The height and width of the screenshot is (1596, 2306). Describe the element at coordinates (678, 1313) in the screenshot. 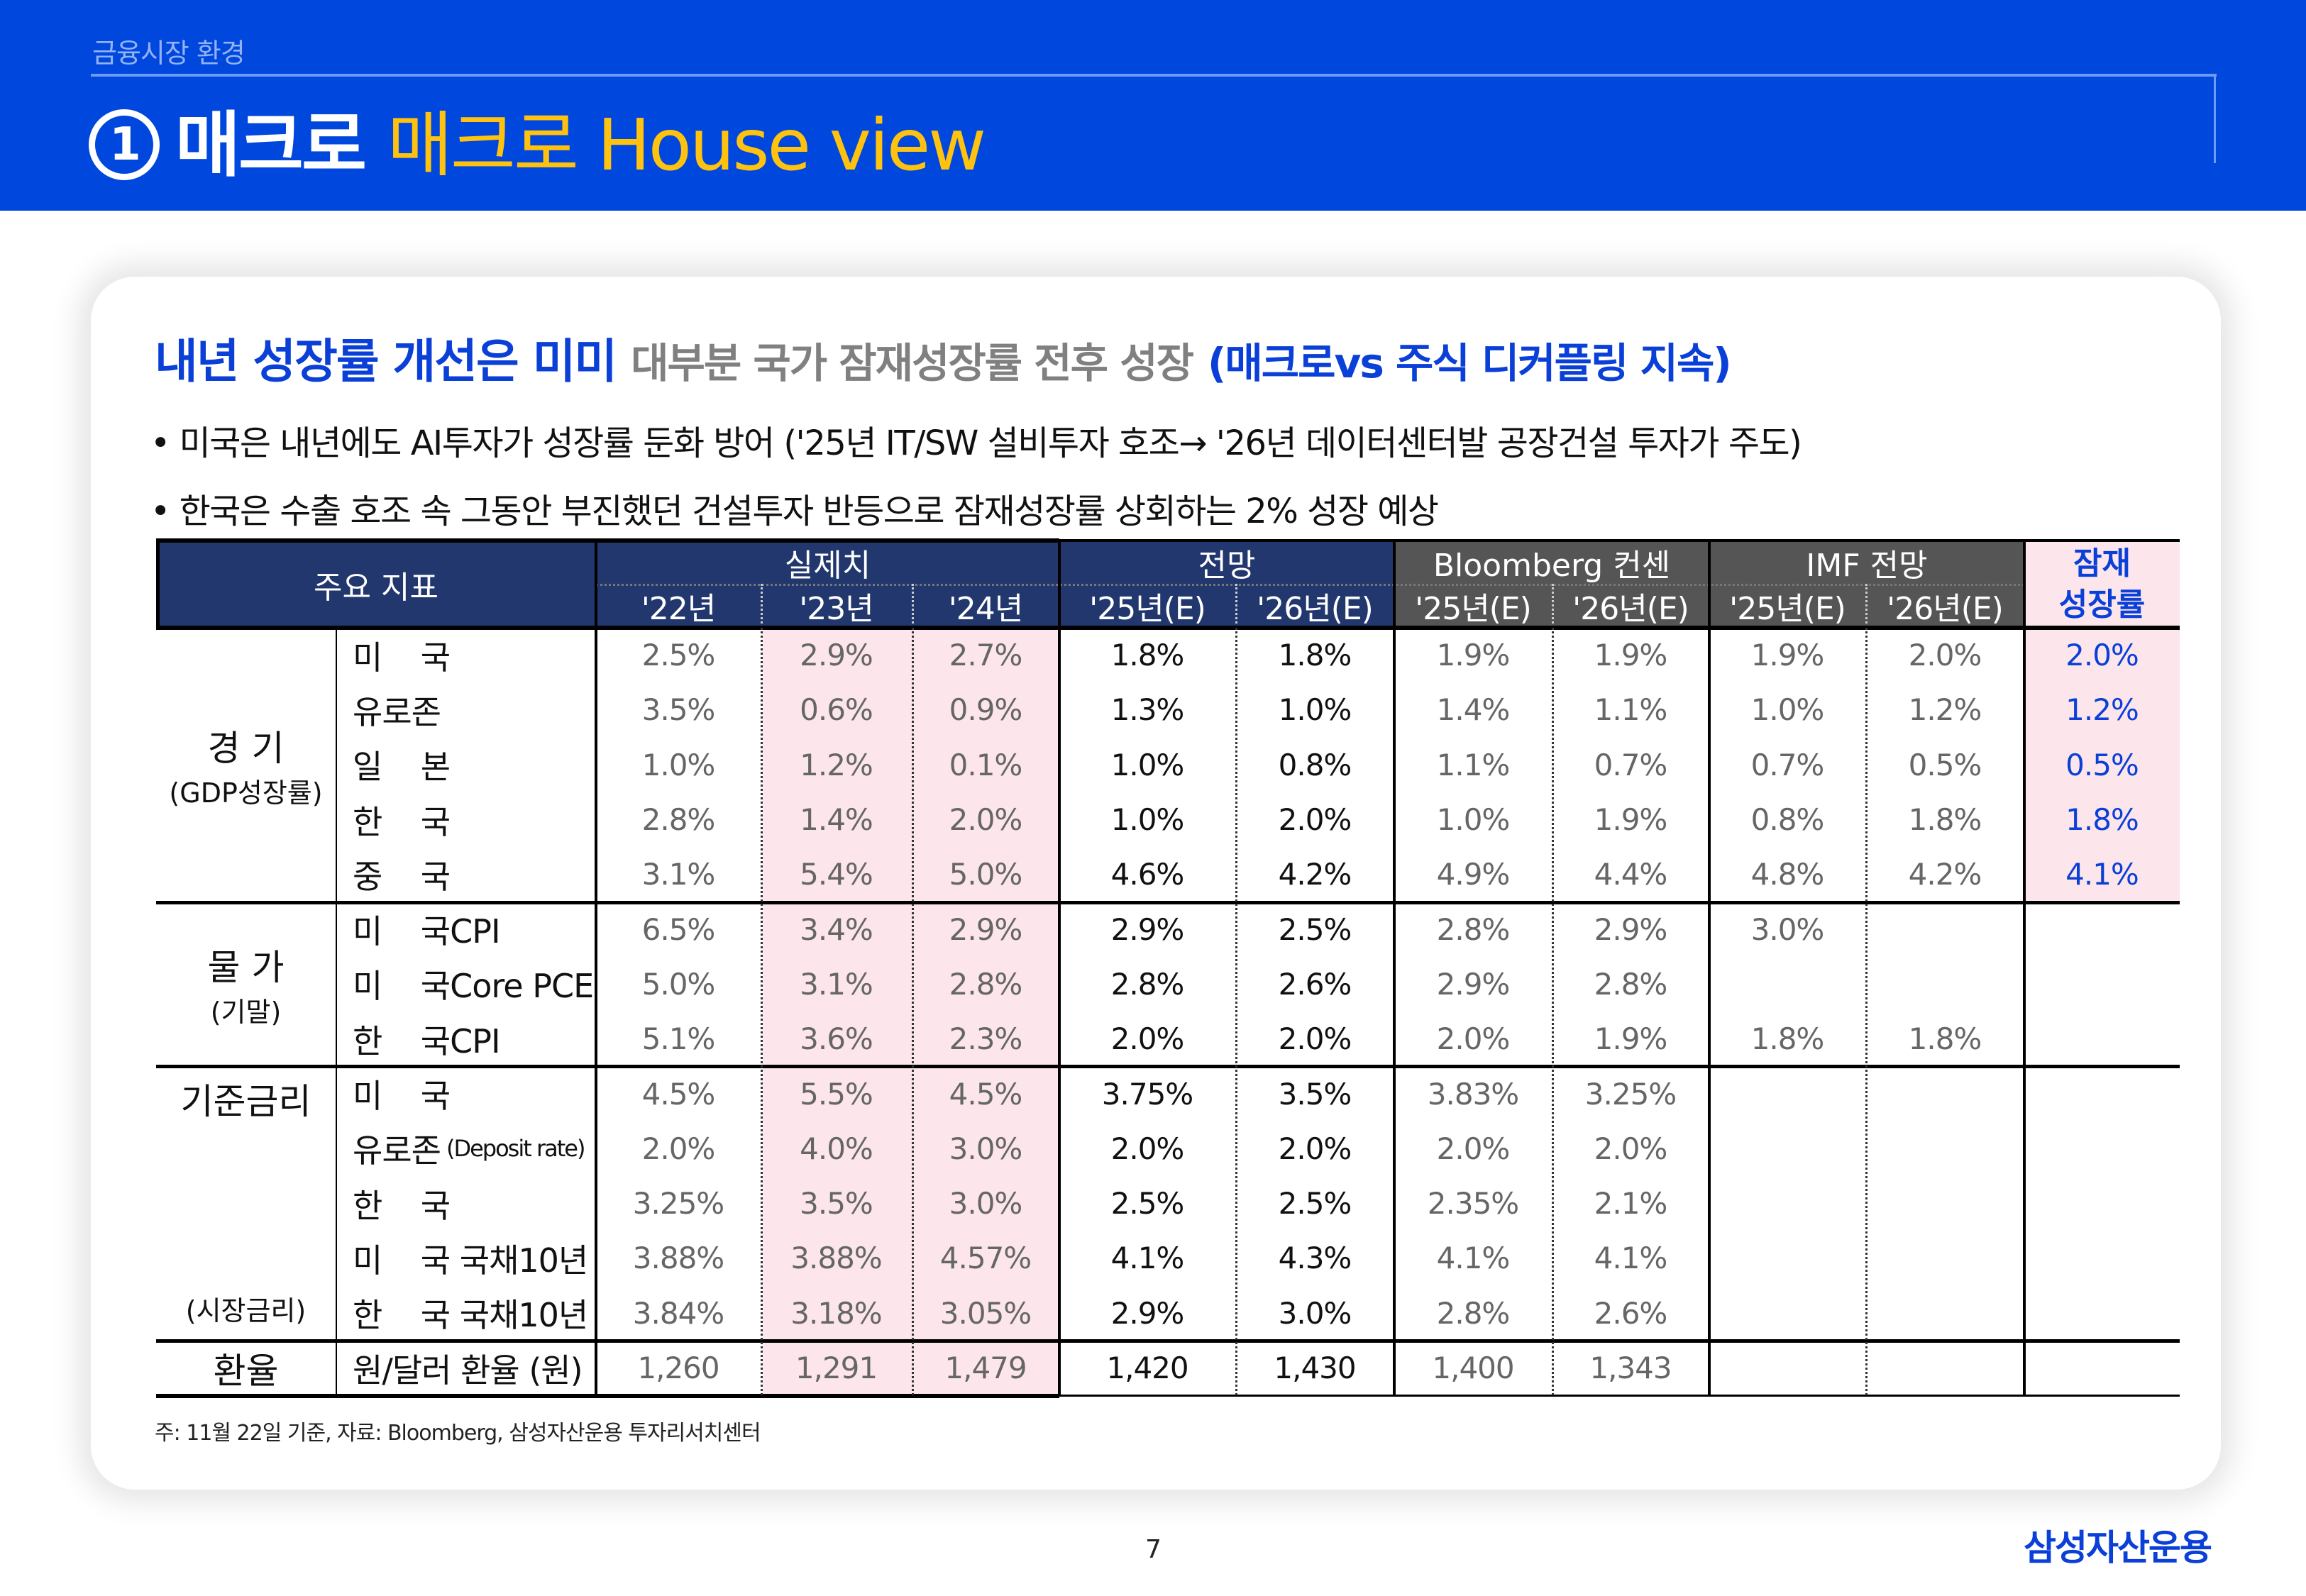

I see `table-cell: 3.84%` at that location.